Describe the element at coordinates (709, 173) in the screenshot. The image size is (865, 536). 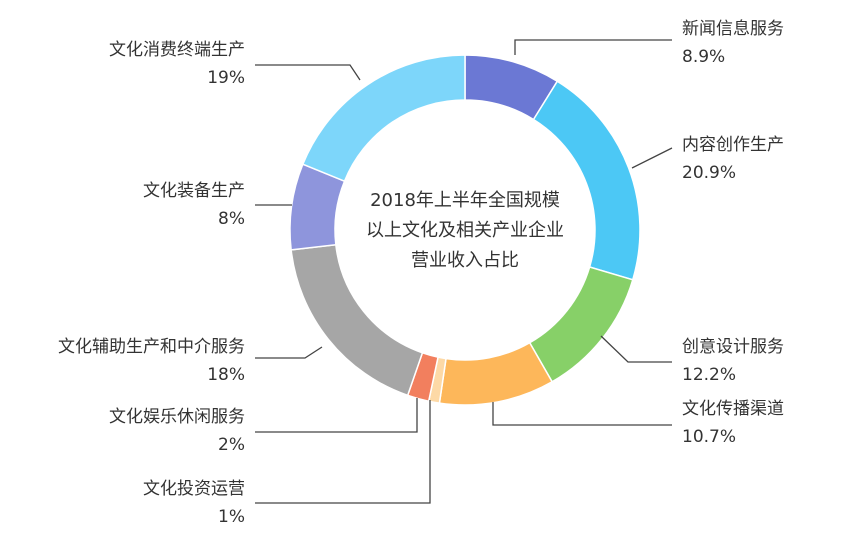
I see `slice-value-2: 20.9%` at that location.